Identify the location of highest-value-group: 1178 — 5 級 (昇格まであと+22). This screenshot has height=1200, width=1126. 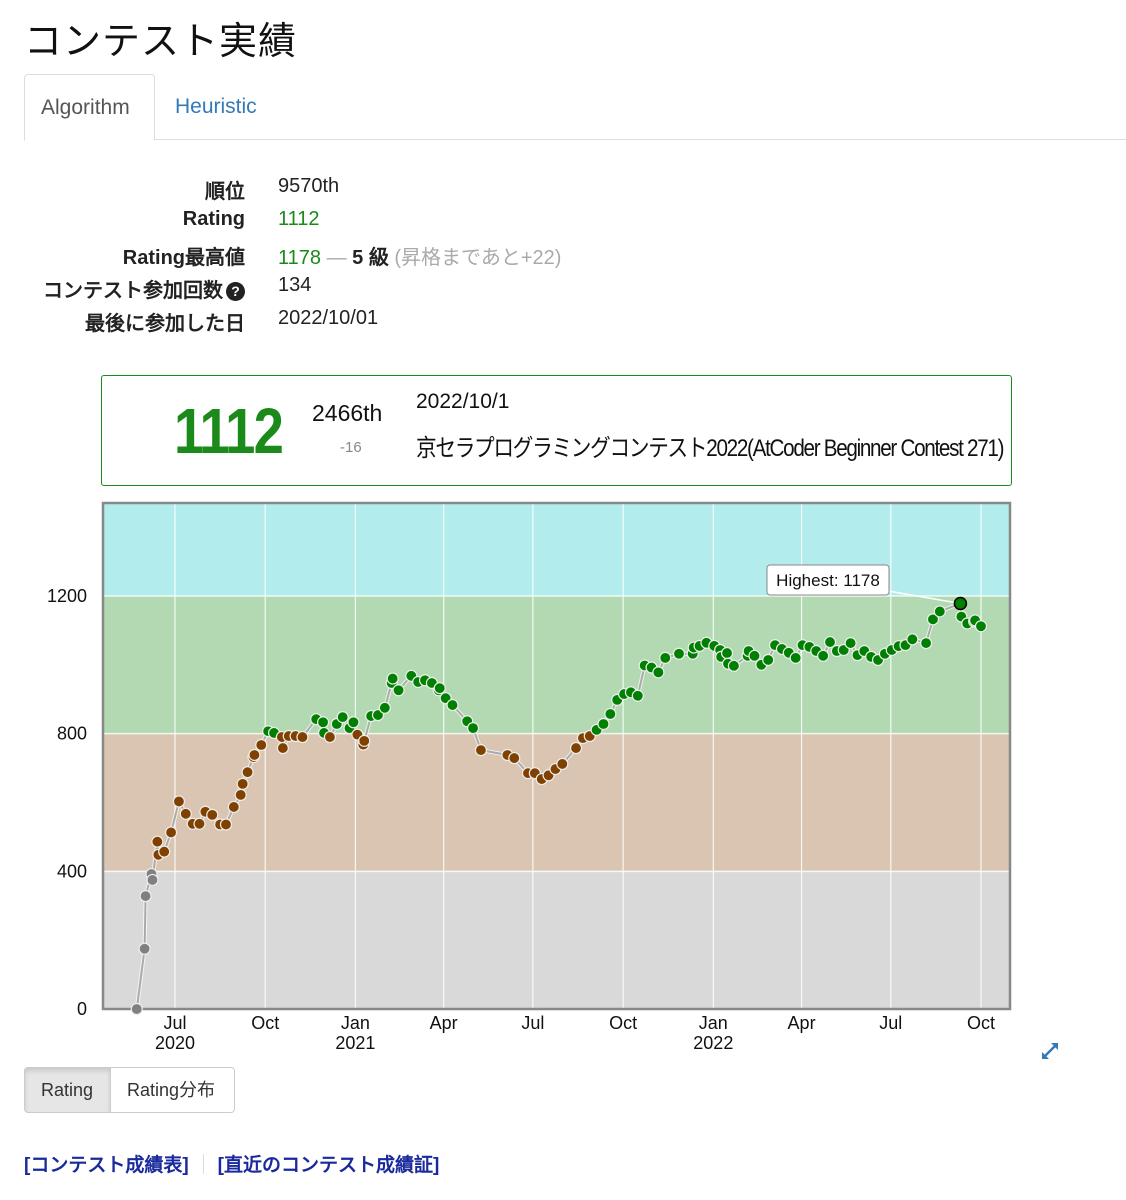
(419, 255).